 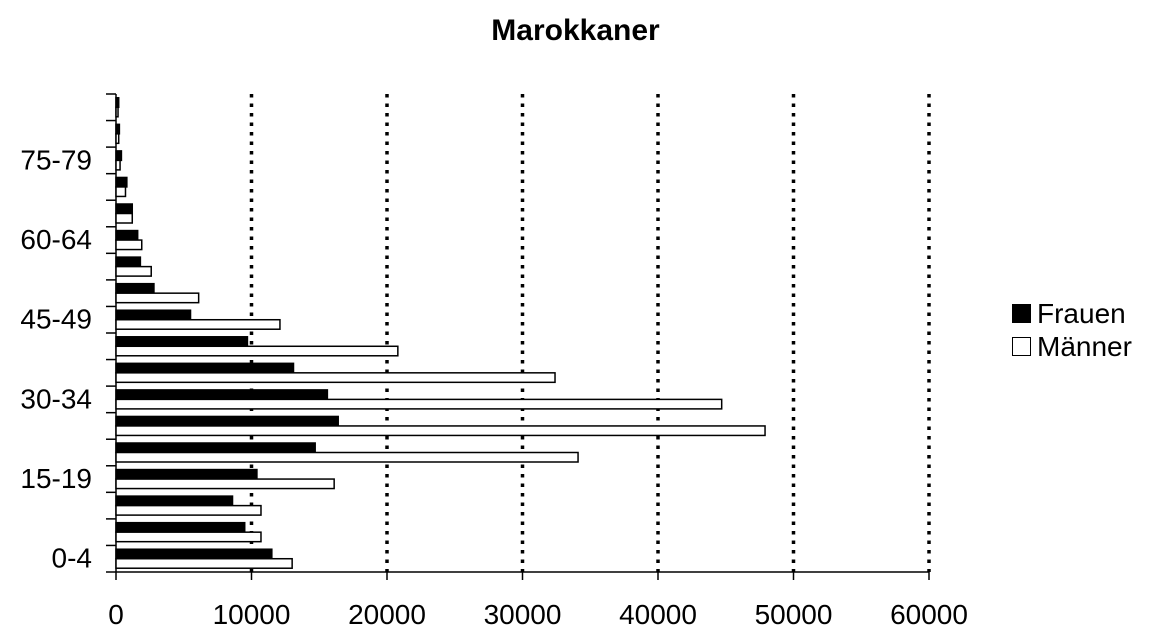 What do you see at coordinates (1021, 346) in the screenshot?
I see `legend-swatch-maenner` at bounding box center [1021, 346].